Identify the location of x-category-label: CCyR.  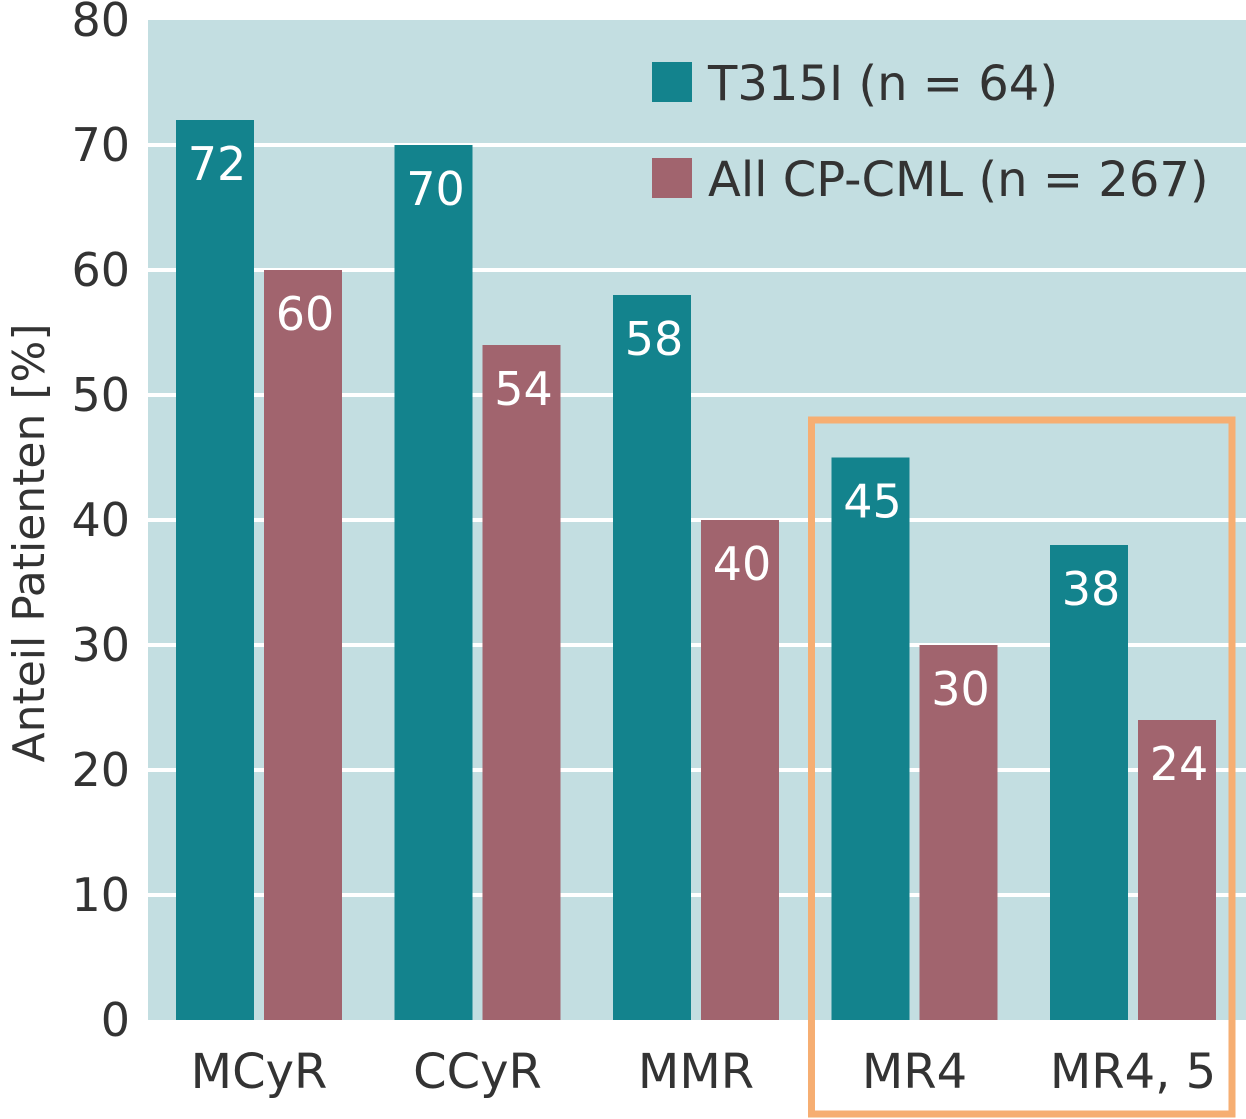
(477, 1072).